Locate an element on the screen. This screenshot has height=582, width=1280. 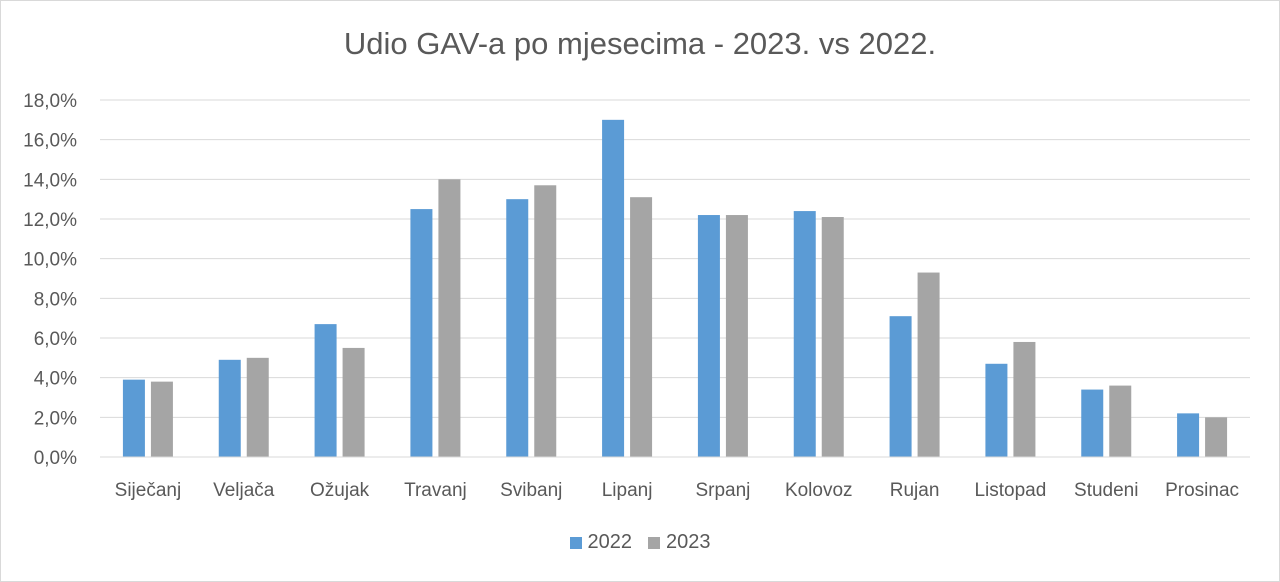
x-tick-label: Siječanj is located at coordinates (148, 490).